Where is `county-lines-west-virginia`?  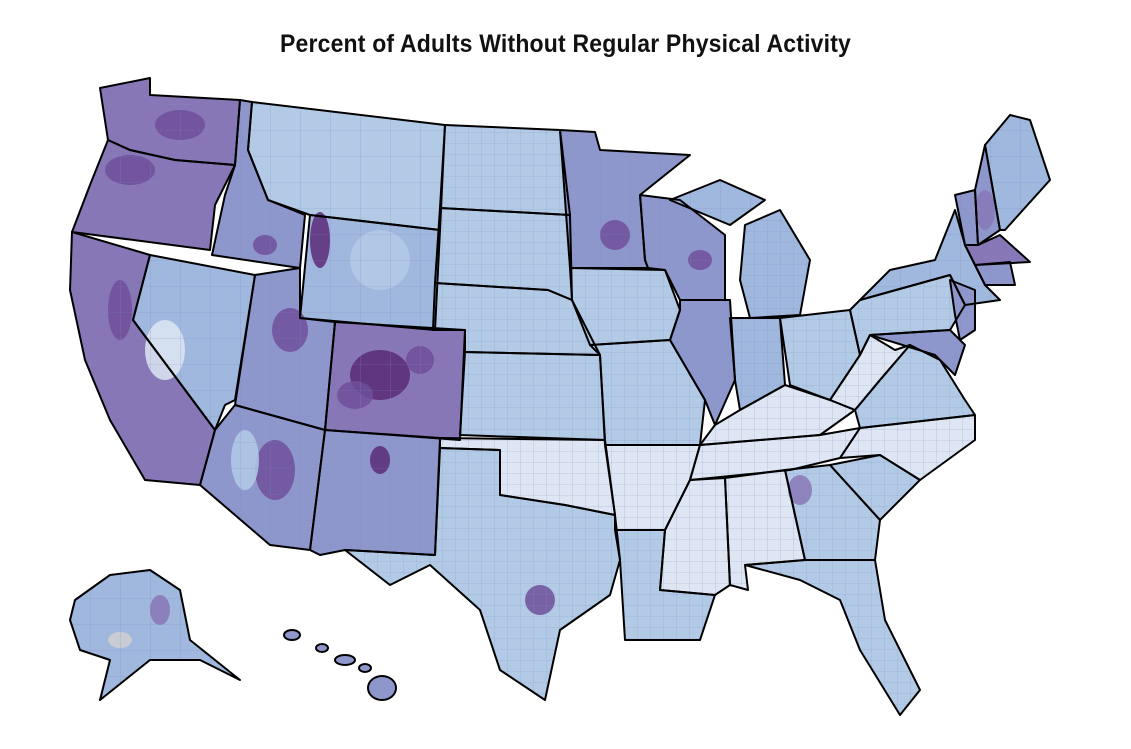
county-lines-west-virginia is located at coordinates (870, 372).